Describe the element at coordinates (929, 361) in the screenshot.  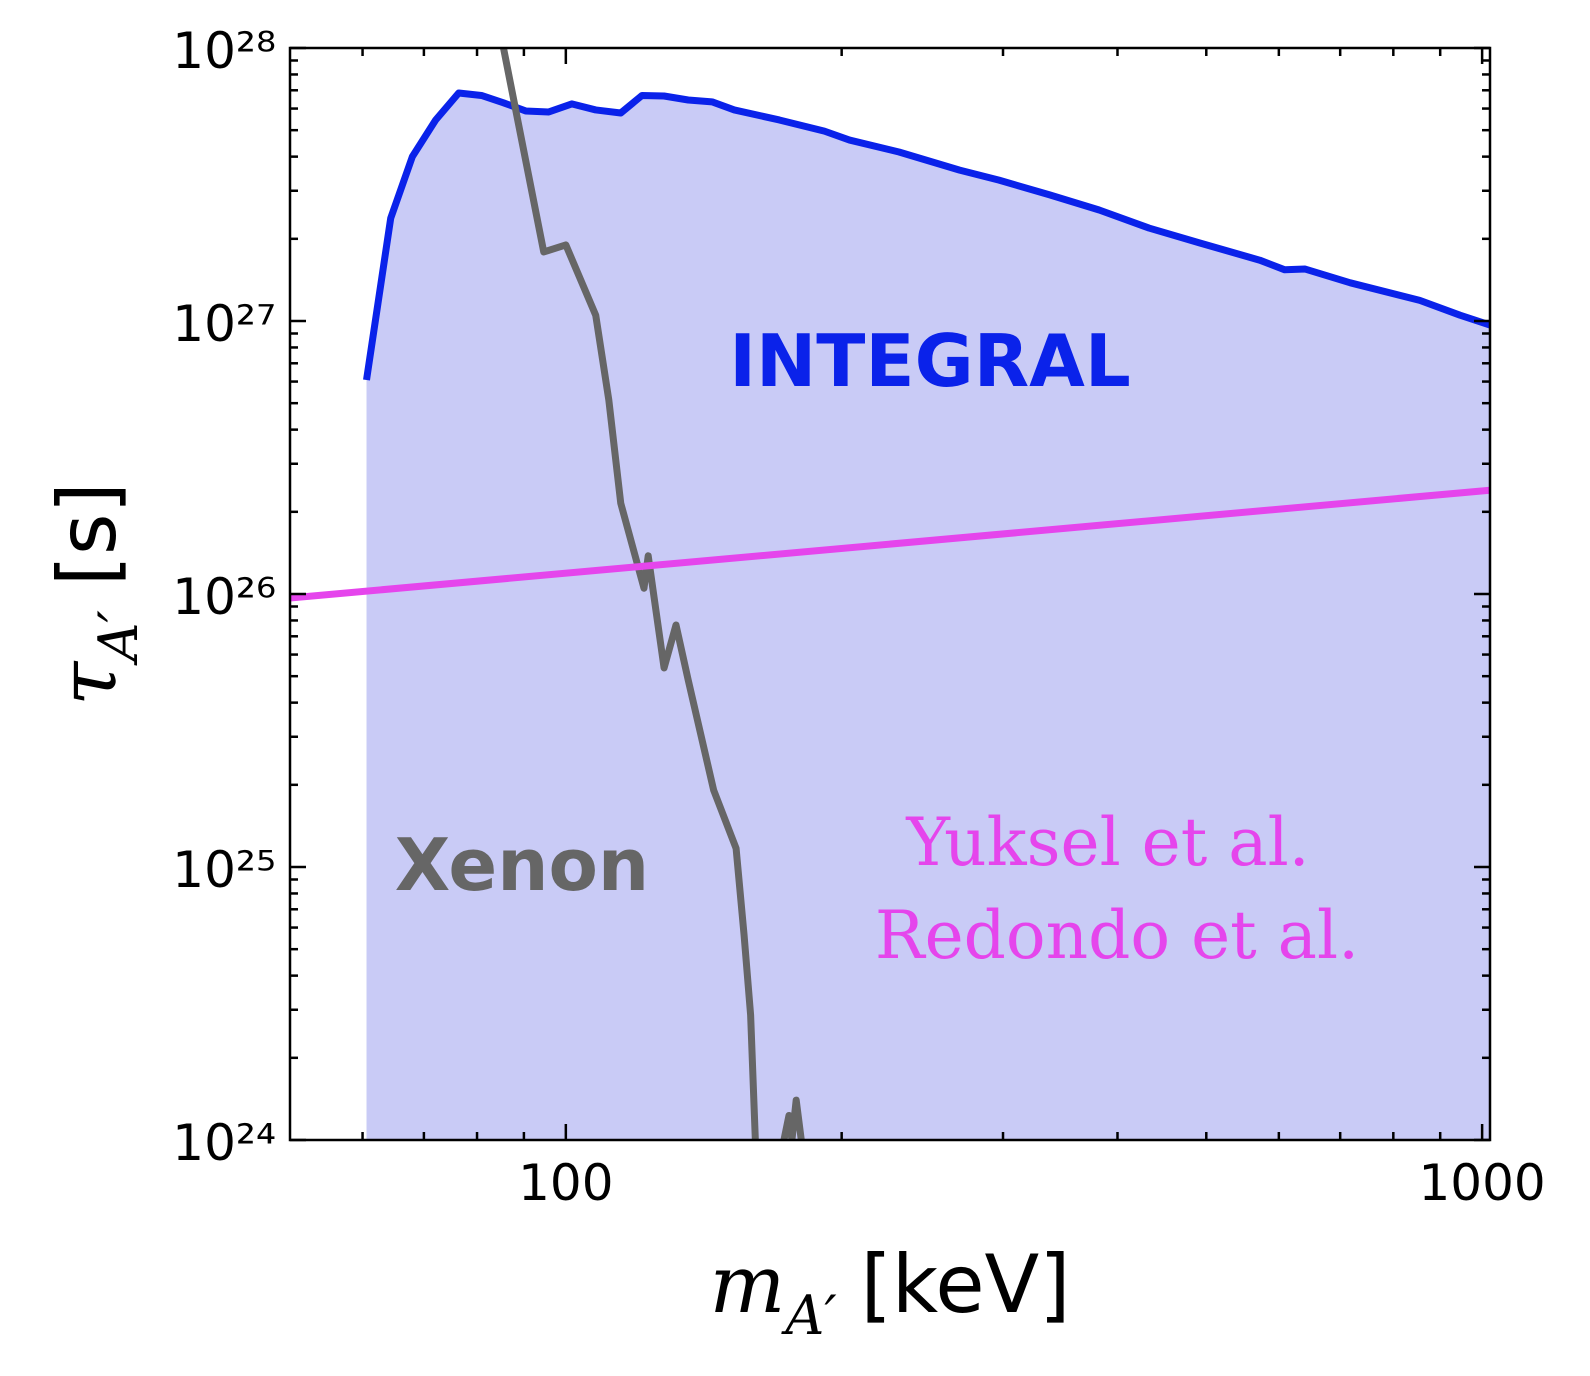
I see `annotation-integral: INTEGRAL` at that location.